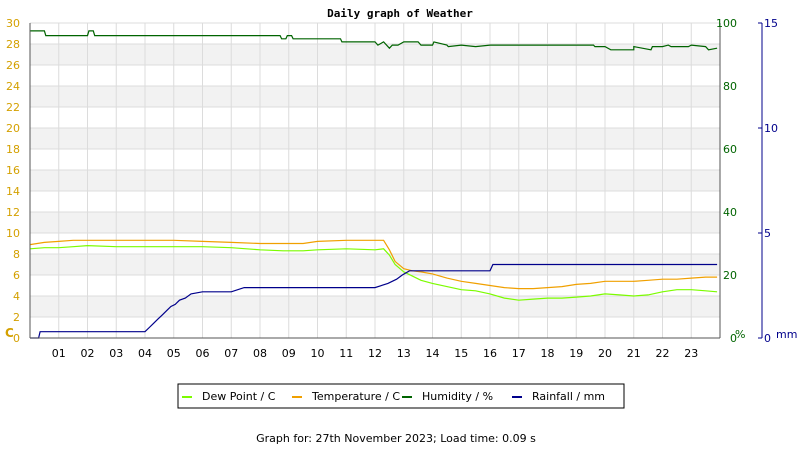  What do you see at coordinates (634, 353) in the screenshot?
I see `tick-label-hour: 21` at bounding box center [634, 353].